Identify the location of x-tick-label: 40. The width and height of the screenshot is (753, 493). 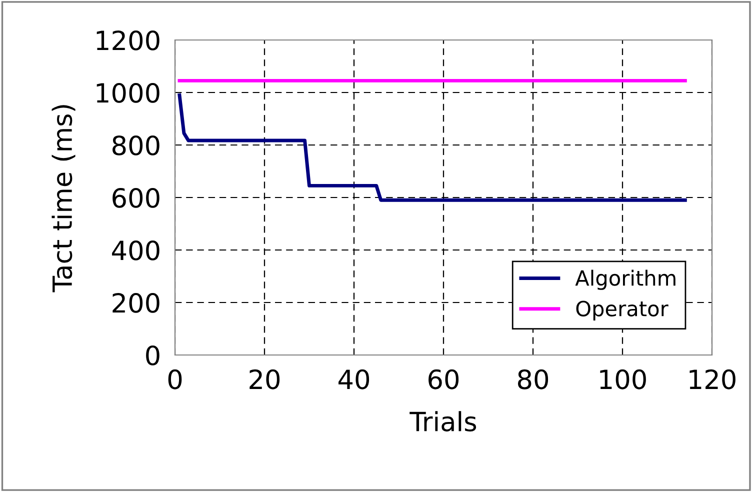
(354, 379).